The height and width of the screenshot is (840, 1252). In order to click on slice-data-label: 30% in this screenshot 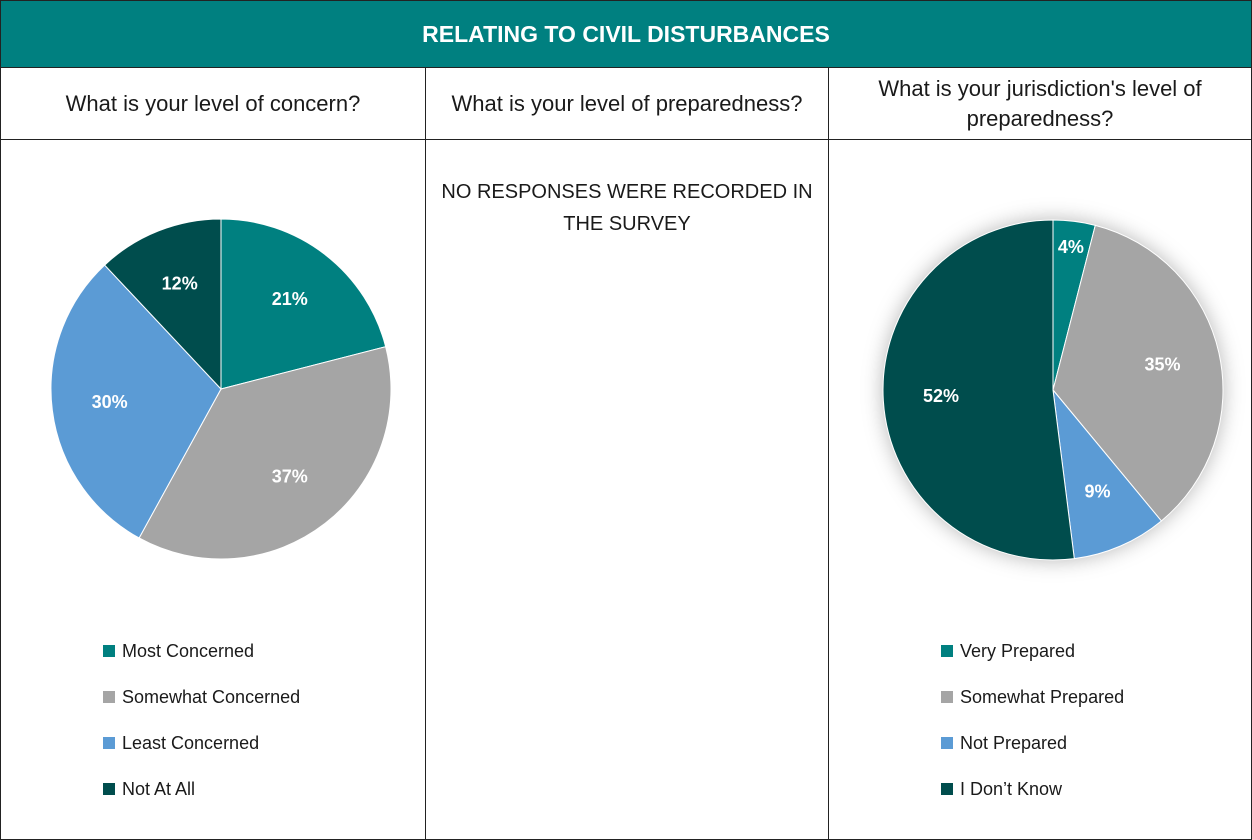, I will do `click(110, 402)`.